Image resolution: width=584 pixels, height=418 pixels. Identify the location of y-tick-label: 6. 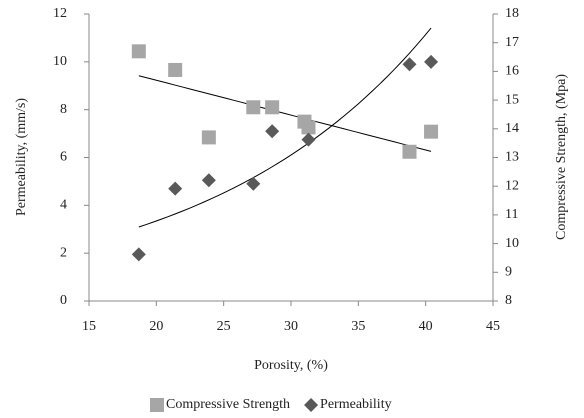
(63, 157).